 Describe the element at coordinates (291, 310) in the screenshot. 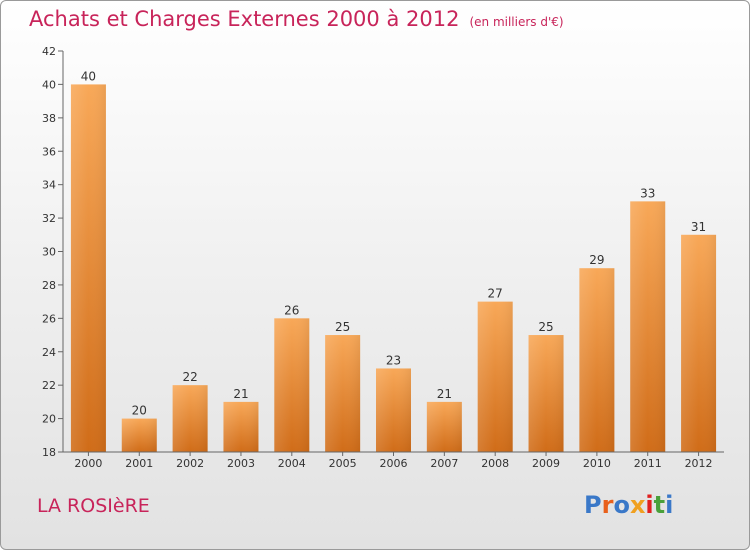

I see `bar-value-label: 26` at that location.